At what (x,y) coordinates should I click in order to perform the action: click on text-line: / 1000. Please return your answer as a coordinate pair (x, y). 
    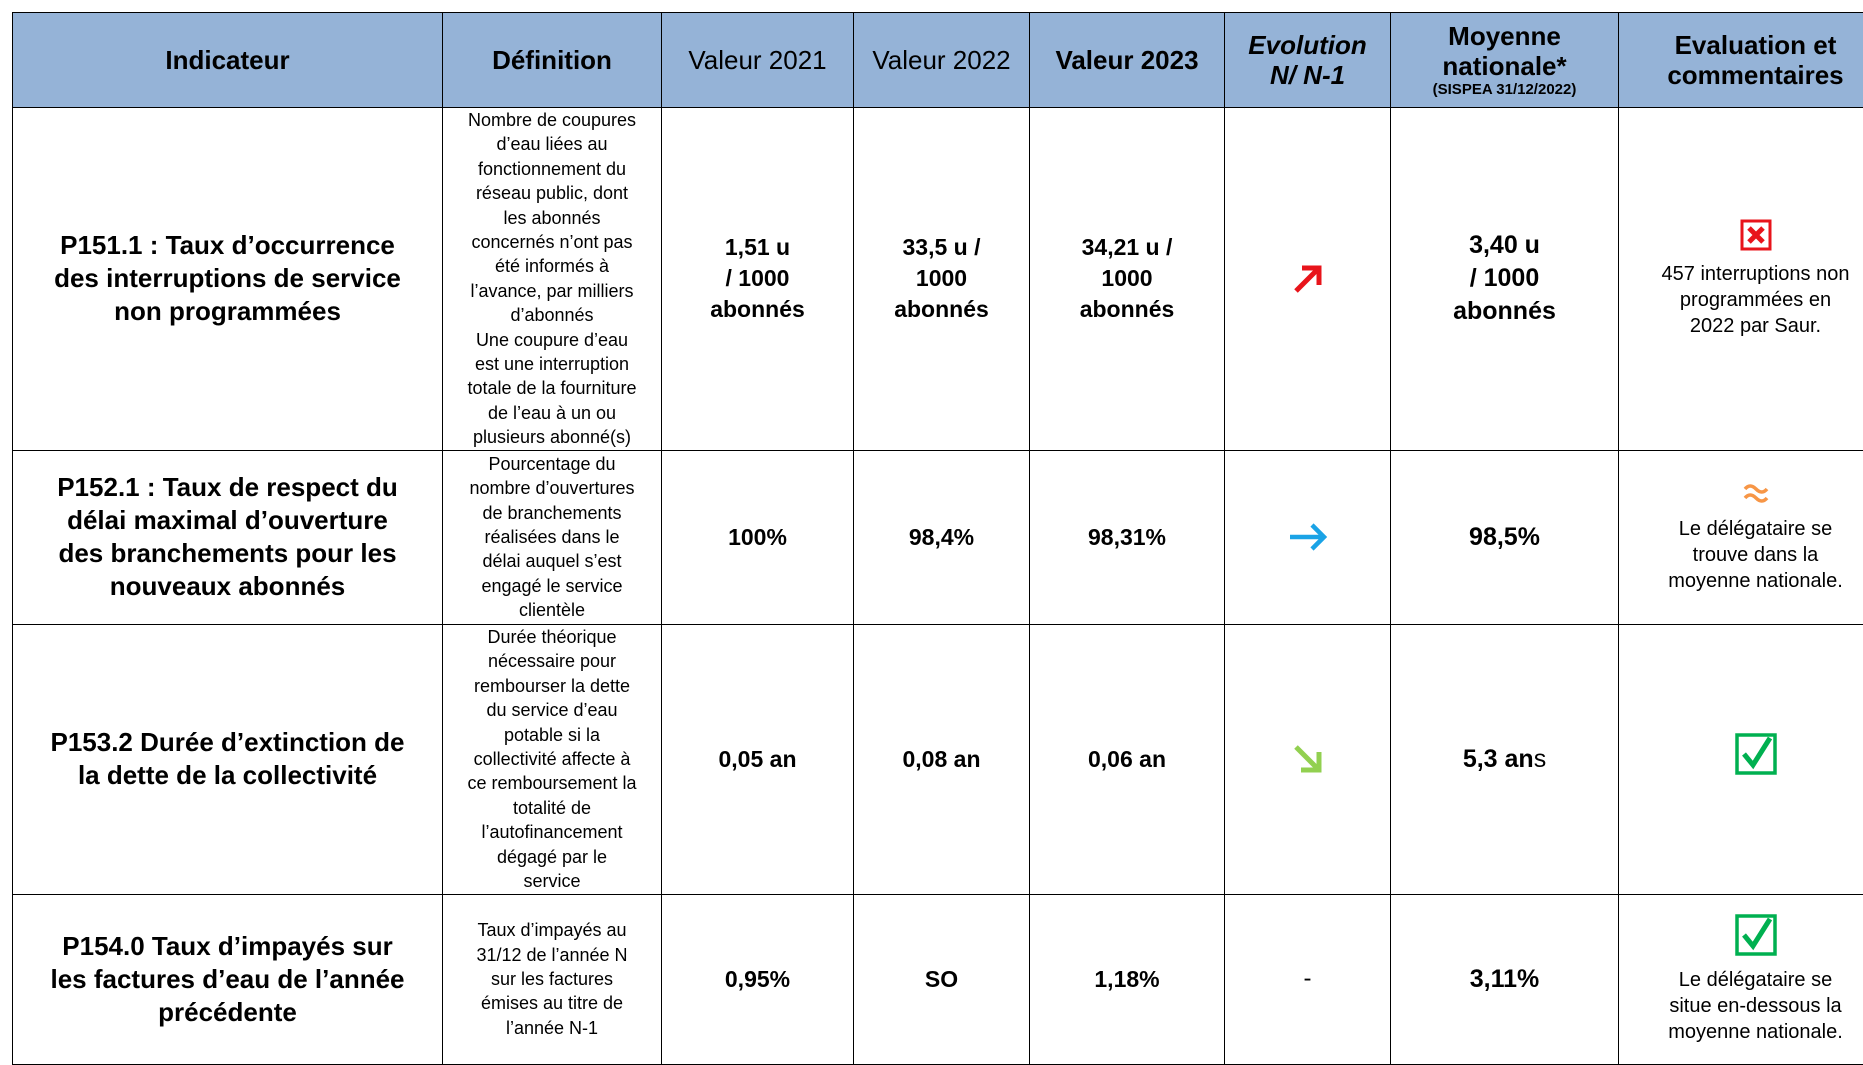
    Looking at the image, I should click on (1504, 278).